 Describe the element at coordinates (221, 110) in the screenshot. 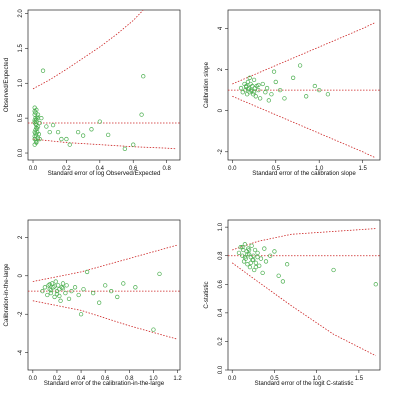

I see `y-tick-label: 0` at that location.